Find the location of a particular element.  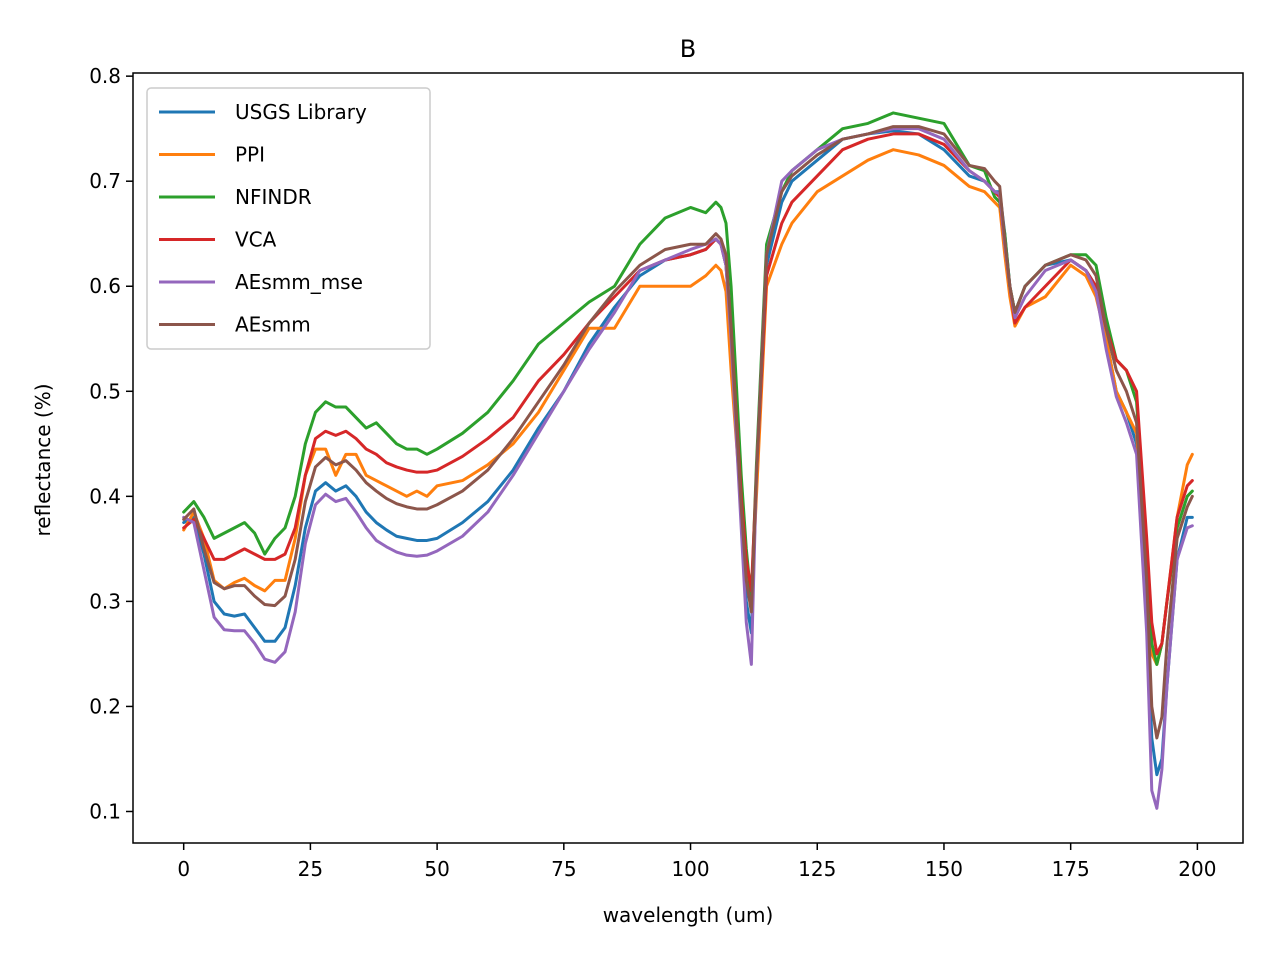

legend: USGS Library PPI NFINDR VCA AEsmm_mse AEsmm is located at coordinates (288, 218).